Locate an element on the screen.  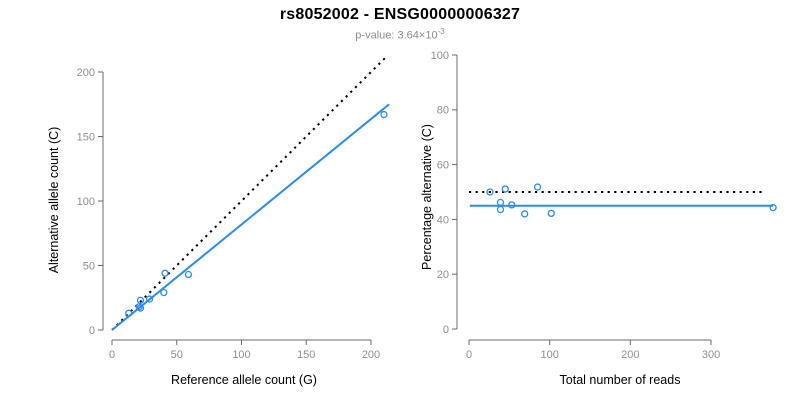
allele-counts-x-tick-label: 0 is located at coordinates (112, 355).